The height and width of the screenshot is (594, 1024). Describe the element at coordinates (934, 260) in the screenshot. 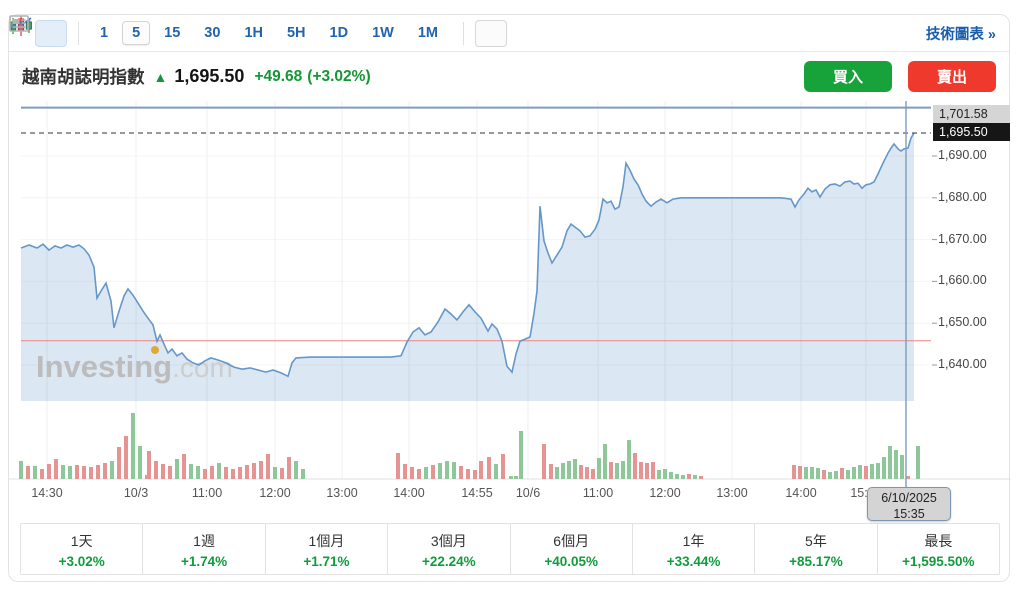

I see `y-axis-tick-marks` at that location.